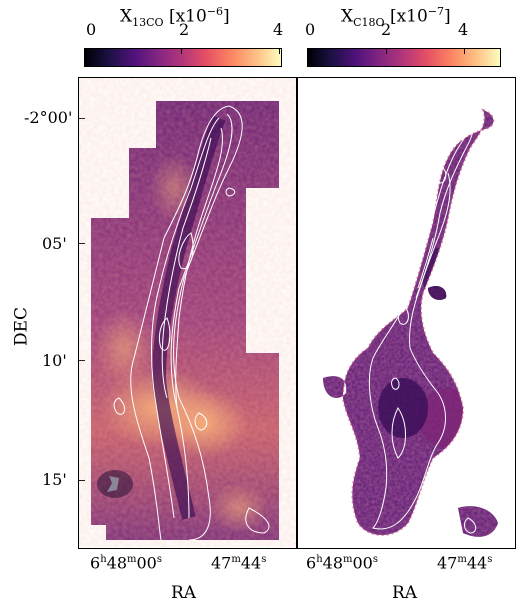  What do you see at coordinates (278, 29) in the screenshot?
I see `colorbar-left-tick-4: 4` at bounding box center [278, 29].